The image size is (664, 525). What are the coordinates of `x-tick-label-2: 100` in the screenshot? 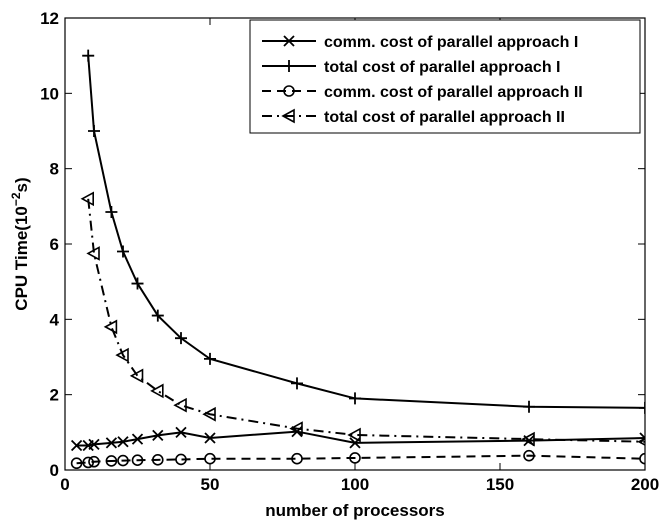 It's located at (355, 484).